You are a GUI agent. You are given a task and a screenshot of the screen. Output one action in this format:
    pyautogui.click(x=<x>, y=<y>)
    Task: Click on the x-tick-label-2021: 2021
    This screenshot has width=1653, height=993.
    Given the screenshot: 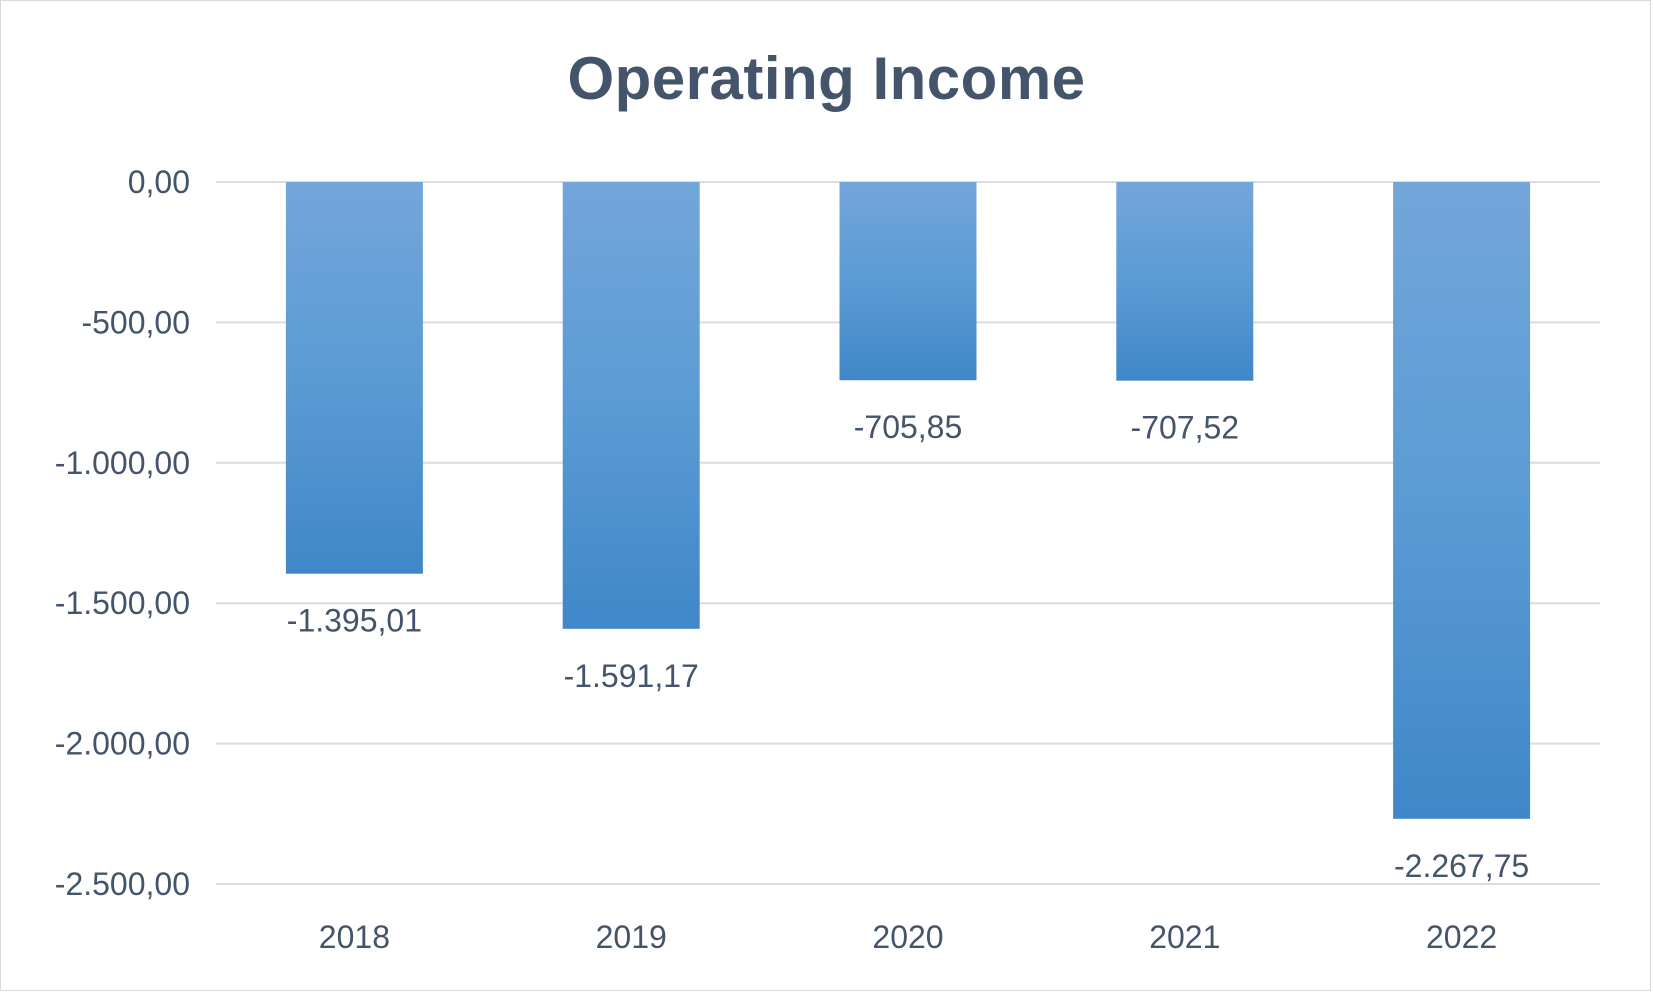 What is the action you would take?
    pyautogui.click(x=1184, y=937)
    